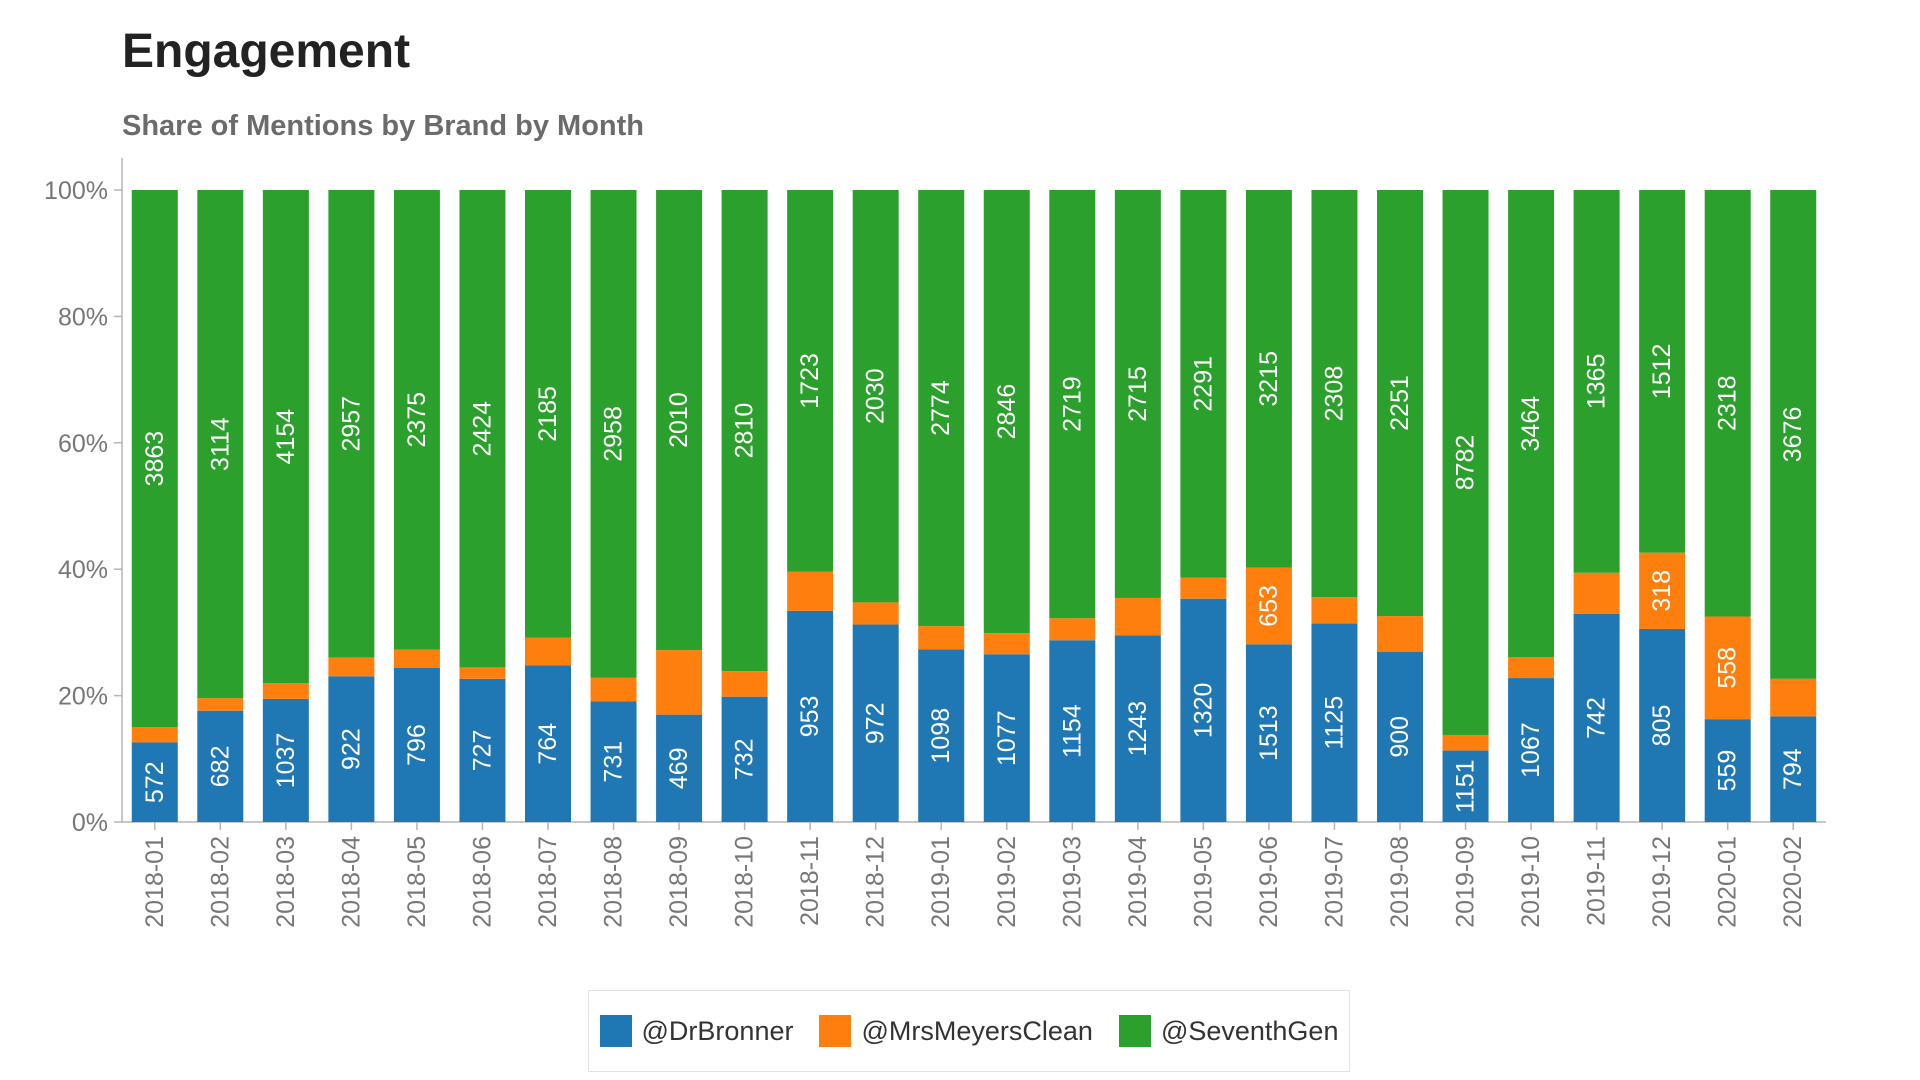 The image size is (1920, 1080). I want to click on x-tick-label: 2018-04, so click(351, 882).